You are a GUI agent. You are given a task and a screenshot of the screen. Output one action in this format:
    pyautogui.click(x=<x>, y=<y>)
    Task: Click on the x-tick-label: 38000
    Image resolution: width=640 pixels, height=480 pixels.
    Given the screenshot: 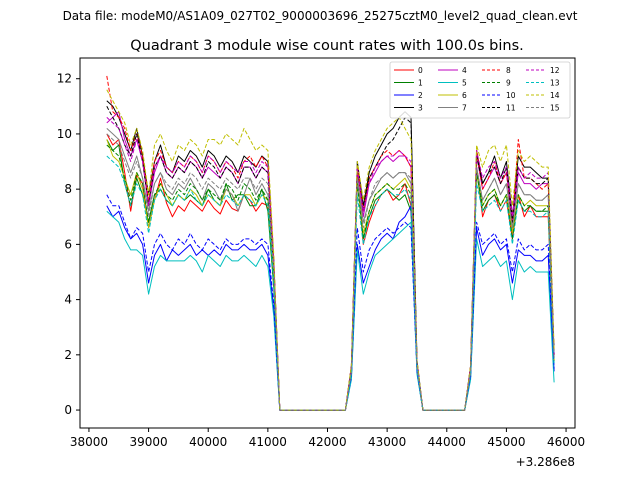 What is the action you would take?
    pyautogui.click(x=89, y=442)
    